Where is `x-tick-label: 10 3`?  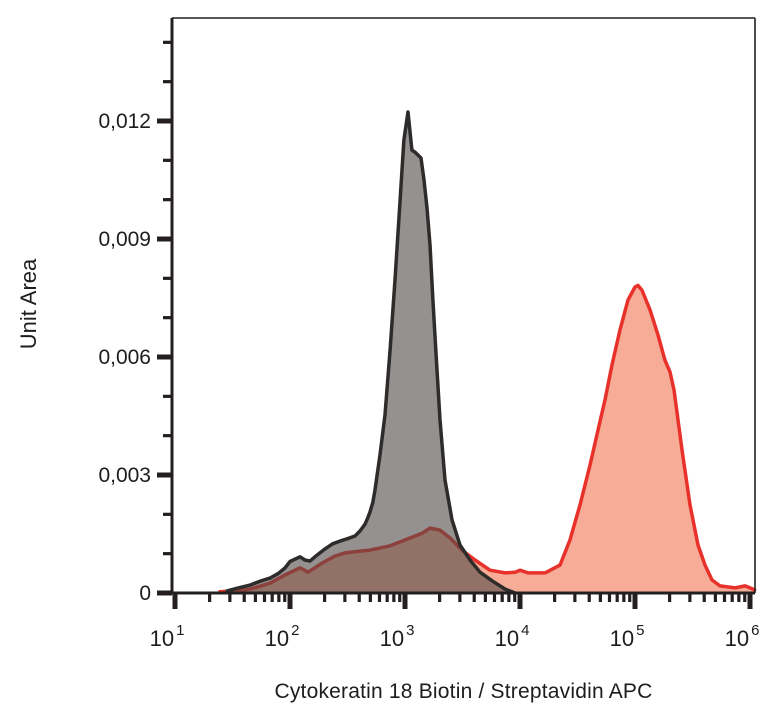
x-tick-label: 10 3 is located at coordinates (397, 636).